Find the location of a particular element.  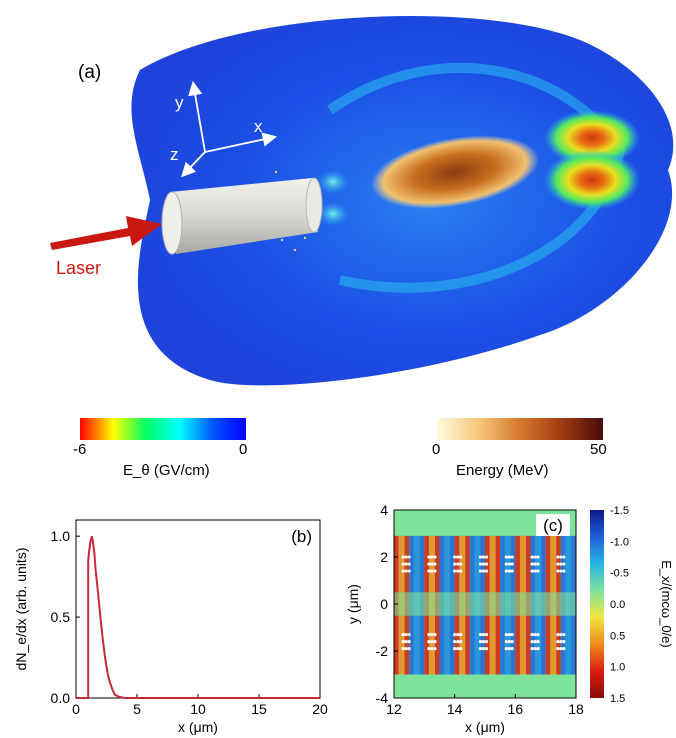

colorbar-title: E_x/(mcω_0/e) is located at coordinates (666, 603).